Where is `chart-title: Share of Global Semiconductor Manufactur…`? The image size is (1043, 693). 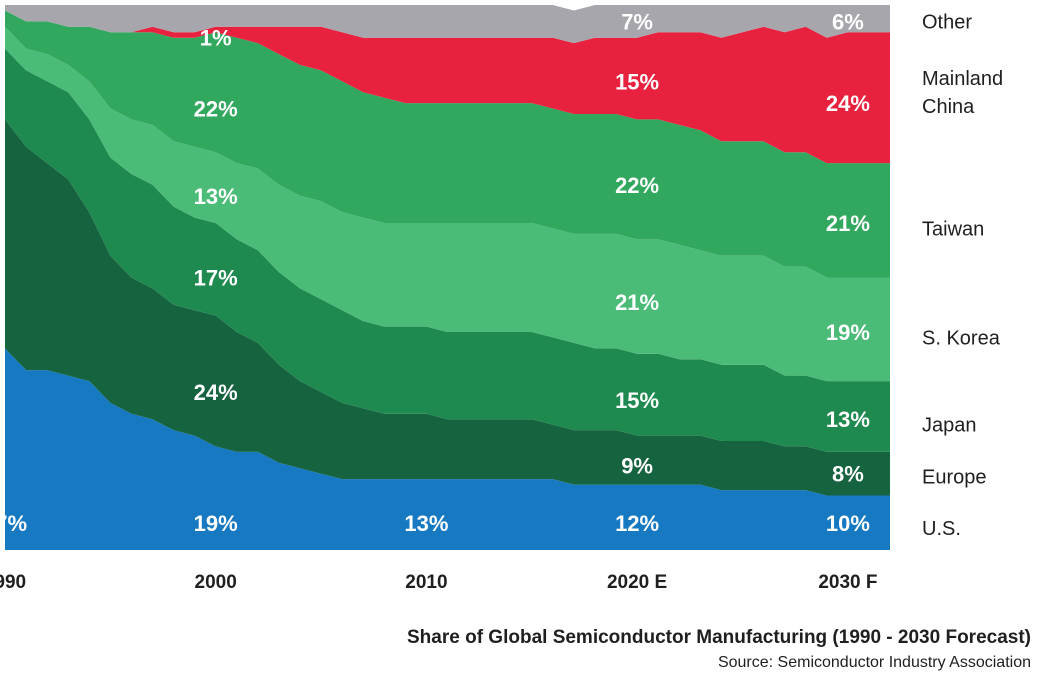 chart-title: Share of Global Semiconductor Manufactur… is located at coordinates (719, 637).